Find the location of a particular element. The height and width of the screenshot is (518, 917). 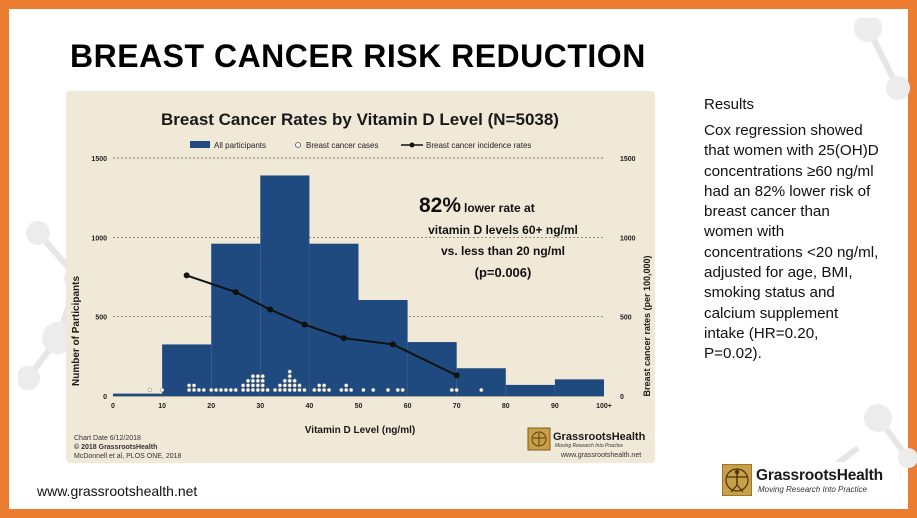

legend-swatch-bars is located at coordinates (200, 144).